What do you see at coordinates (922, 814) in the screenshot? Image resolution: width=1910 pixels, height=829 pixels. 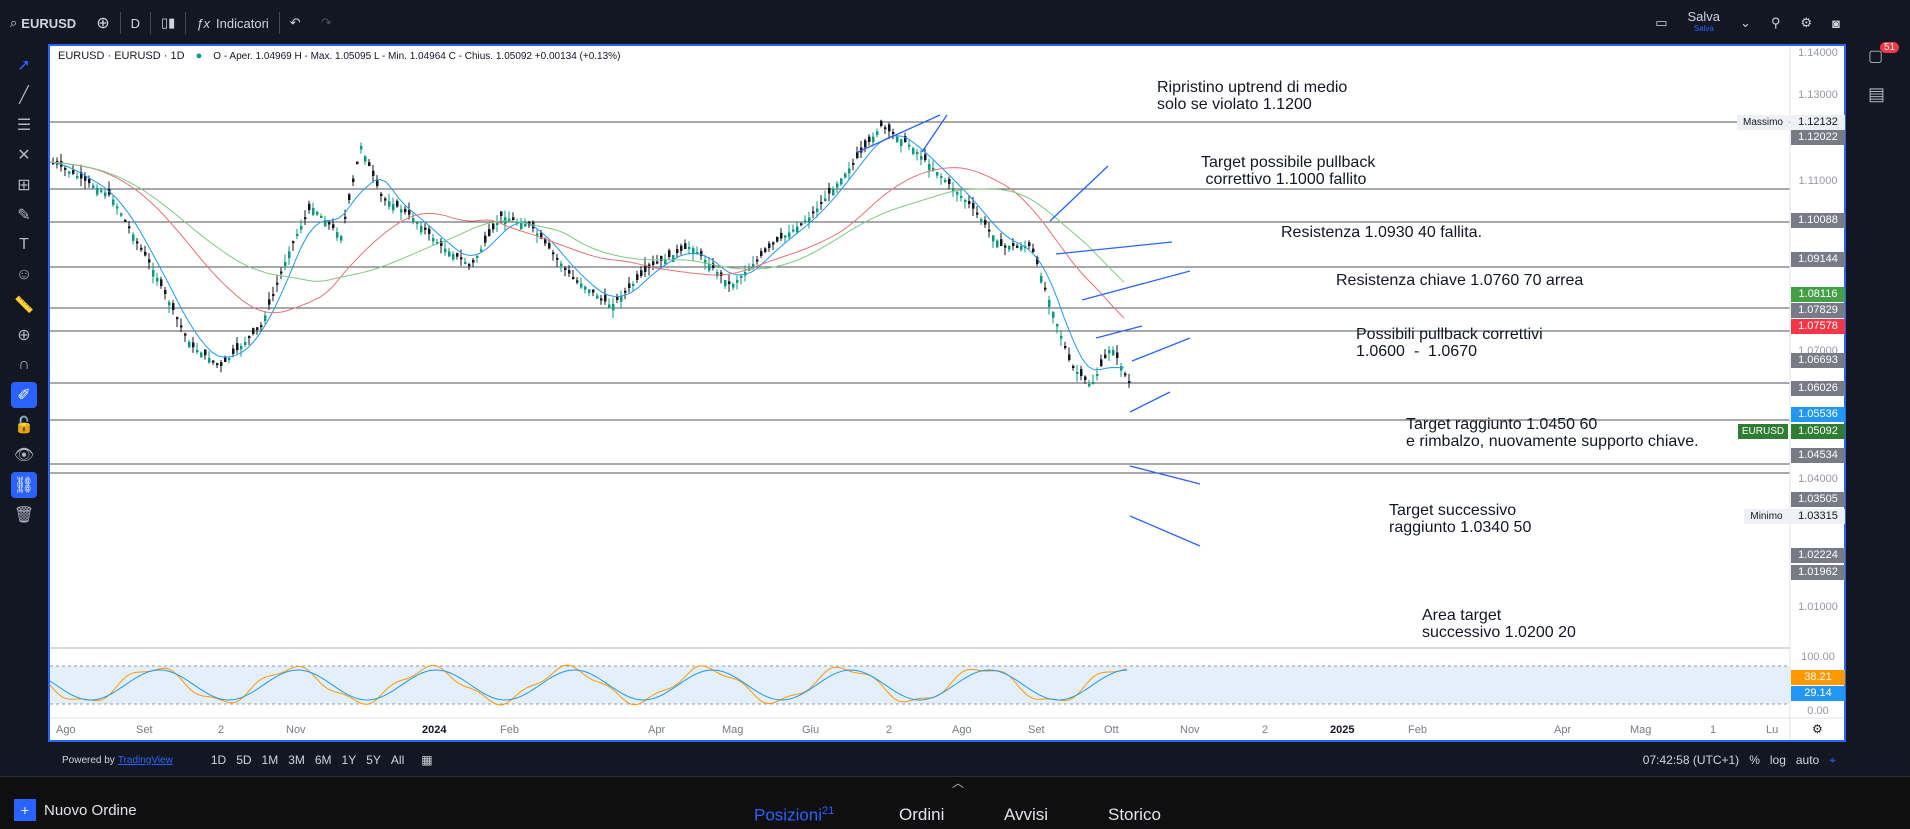 I see `tab-orders: Ordini` at bounding box center [922, 814].